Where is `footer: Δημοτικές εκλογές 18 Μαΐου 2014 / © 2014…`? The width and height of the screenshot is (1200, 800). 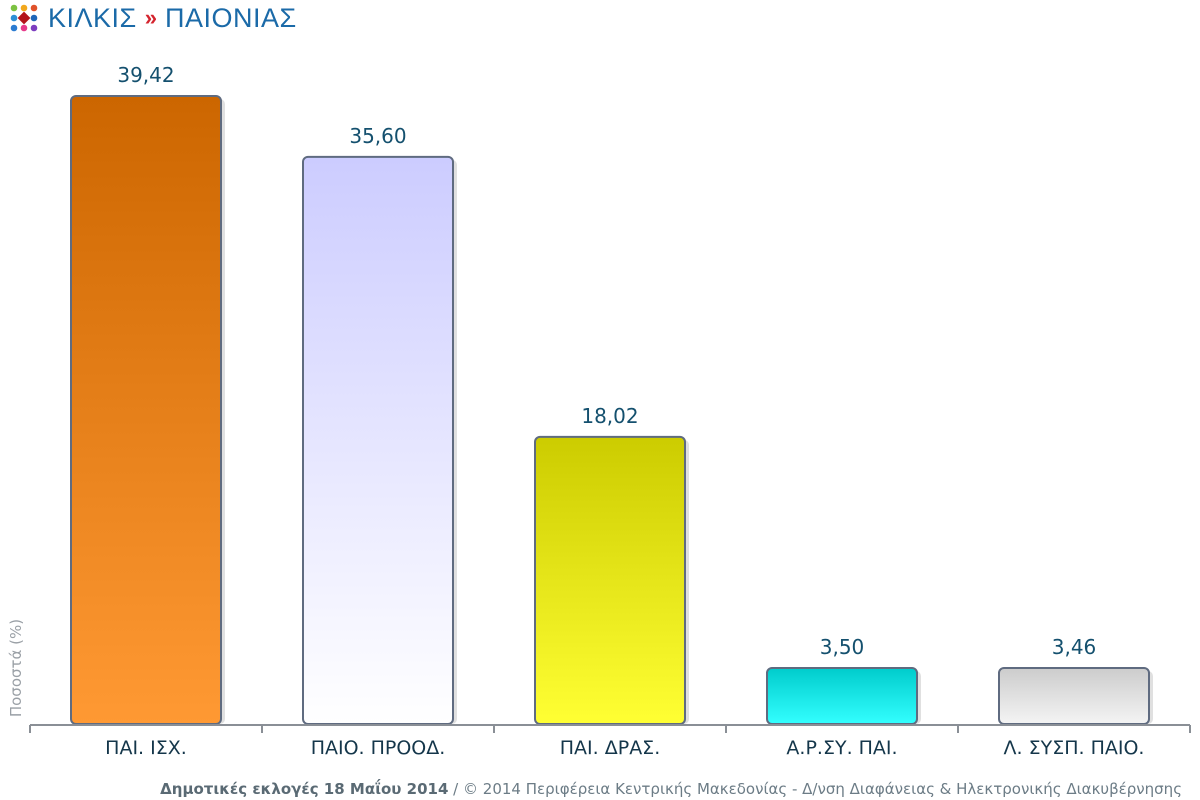
footer: Δημοτικές εκλογές 18 Μαΐου 2014 / © 2014… is located at coordinates (591, 789).